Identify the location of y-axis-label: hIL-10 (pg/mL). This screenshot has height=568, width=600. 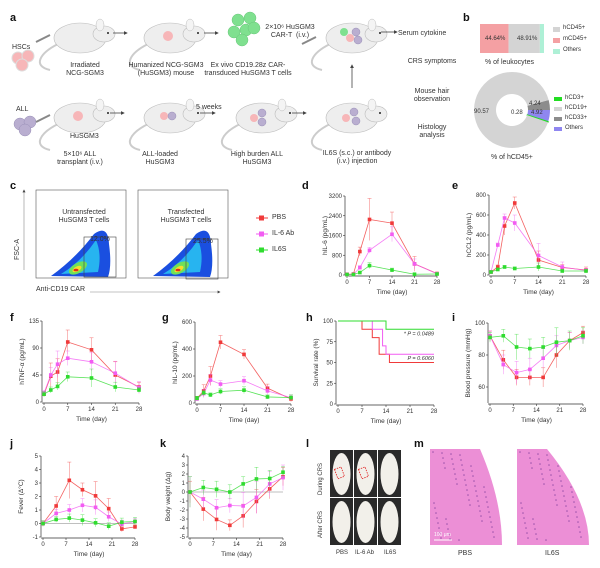
(175, 362).